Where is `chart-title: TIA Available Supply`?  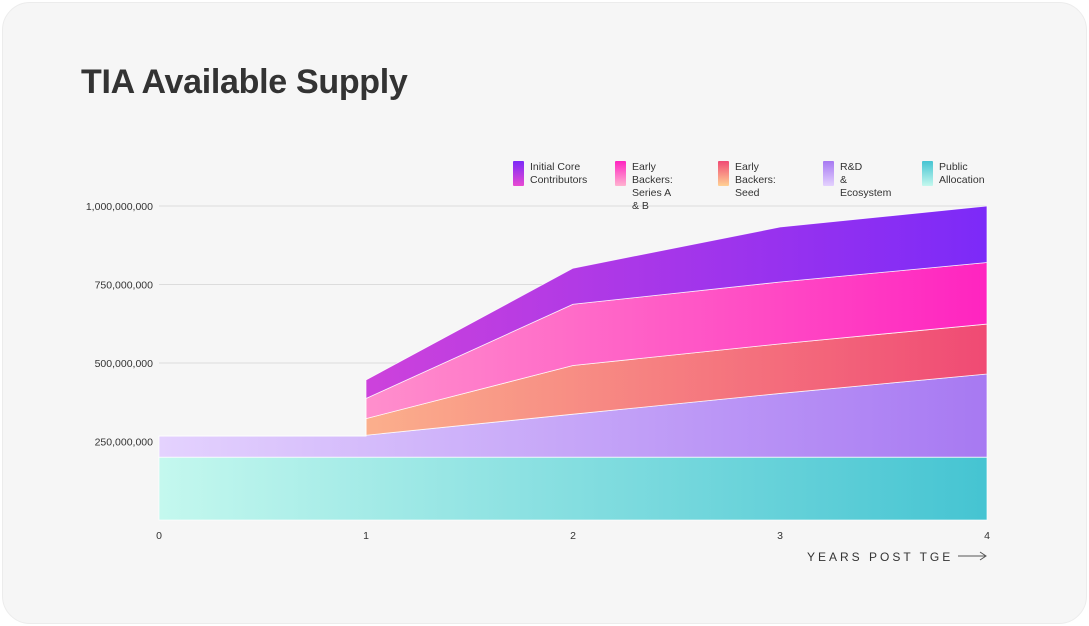 chart-title: TIA Available Supply is located at coordinates (244, 82).